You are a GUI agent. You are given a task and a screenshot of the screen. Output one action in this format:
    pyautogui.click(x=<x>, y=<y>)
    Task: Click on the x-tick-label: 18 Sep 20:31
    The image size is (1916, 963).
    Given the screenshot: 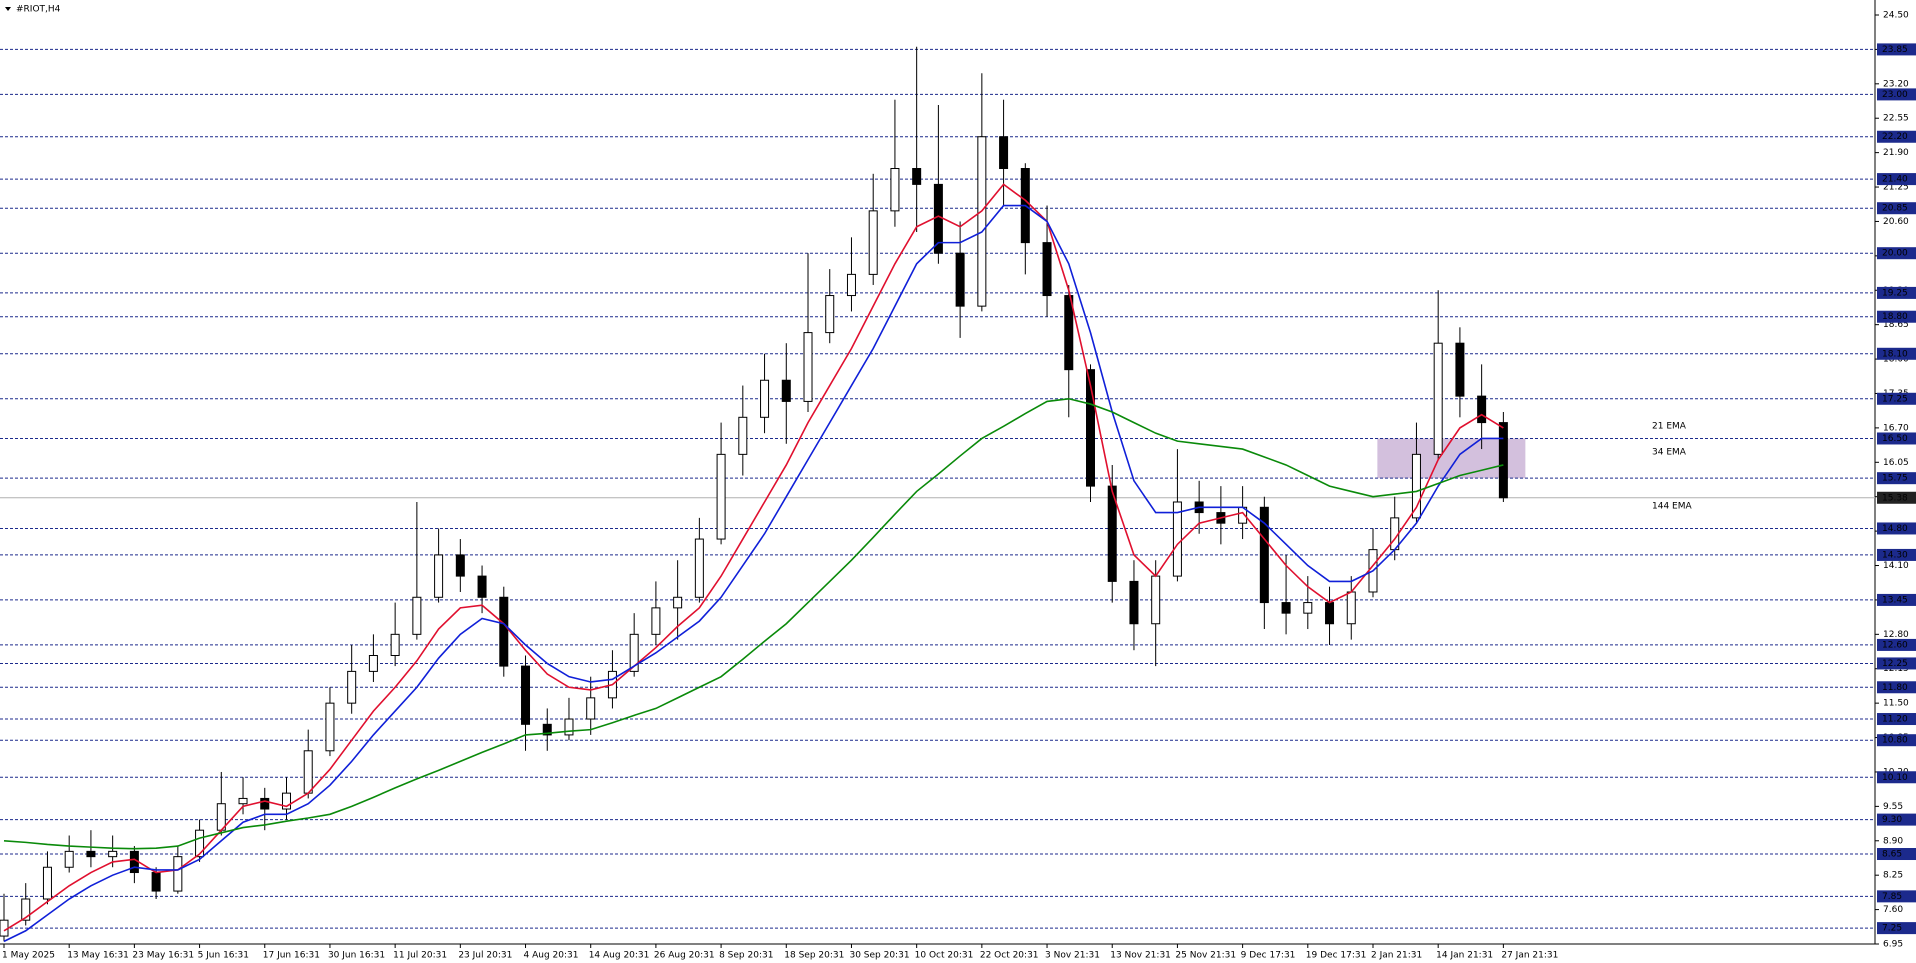 What is the action you would take?
    pyautogui.click(x=814, y=956)
    